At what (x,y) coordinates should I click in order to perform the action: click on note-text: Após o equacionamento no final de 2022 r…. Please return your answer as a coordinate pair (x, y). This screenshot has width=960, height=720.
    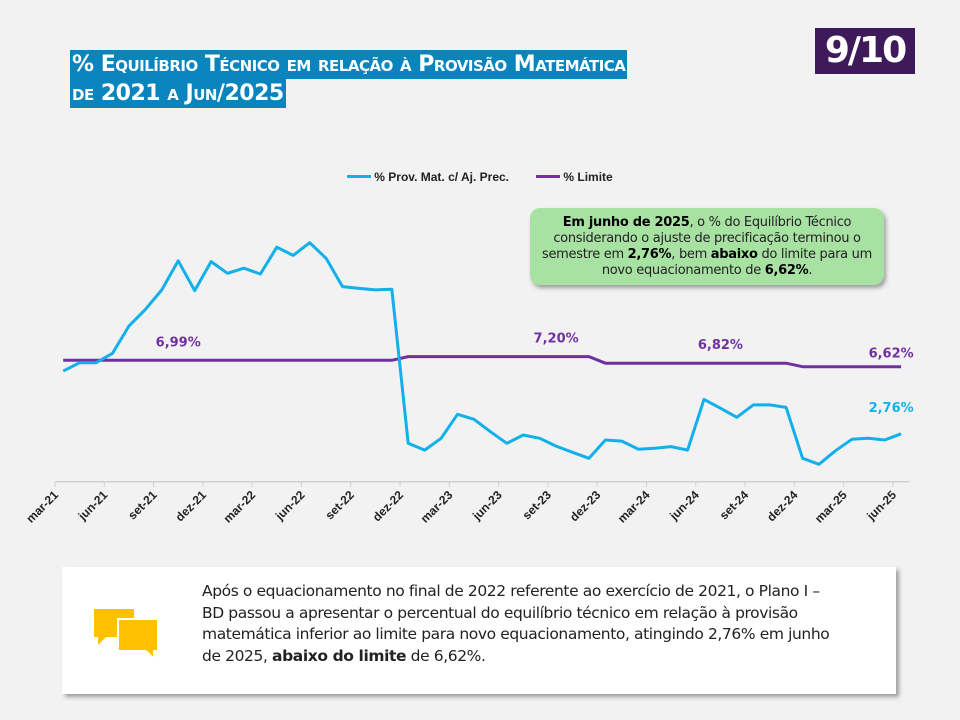
    Looking at the image, I should click on (522, 624).